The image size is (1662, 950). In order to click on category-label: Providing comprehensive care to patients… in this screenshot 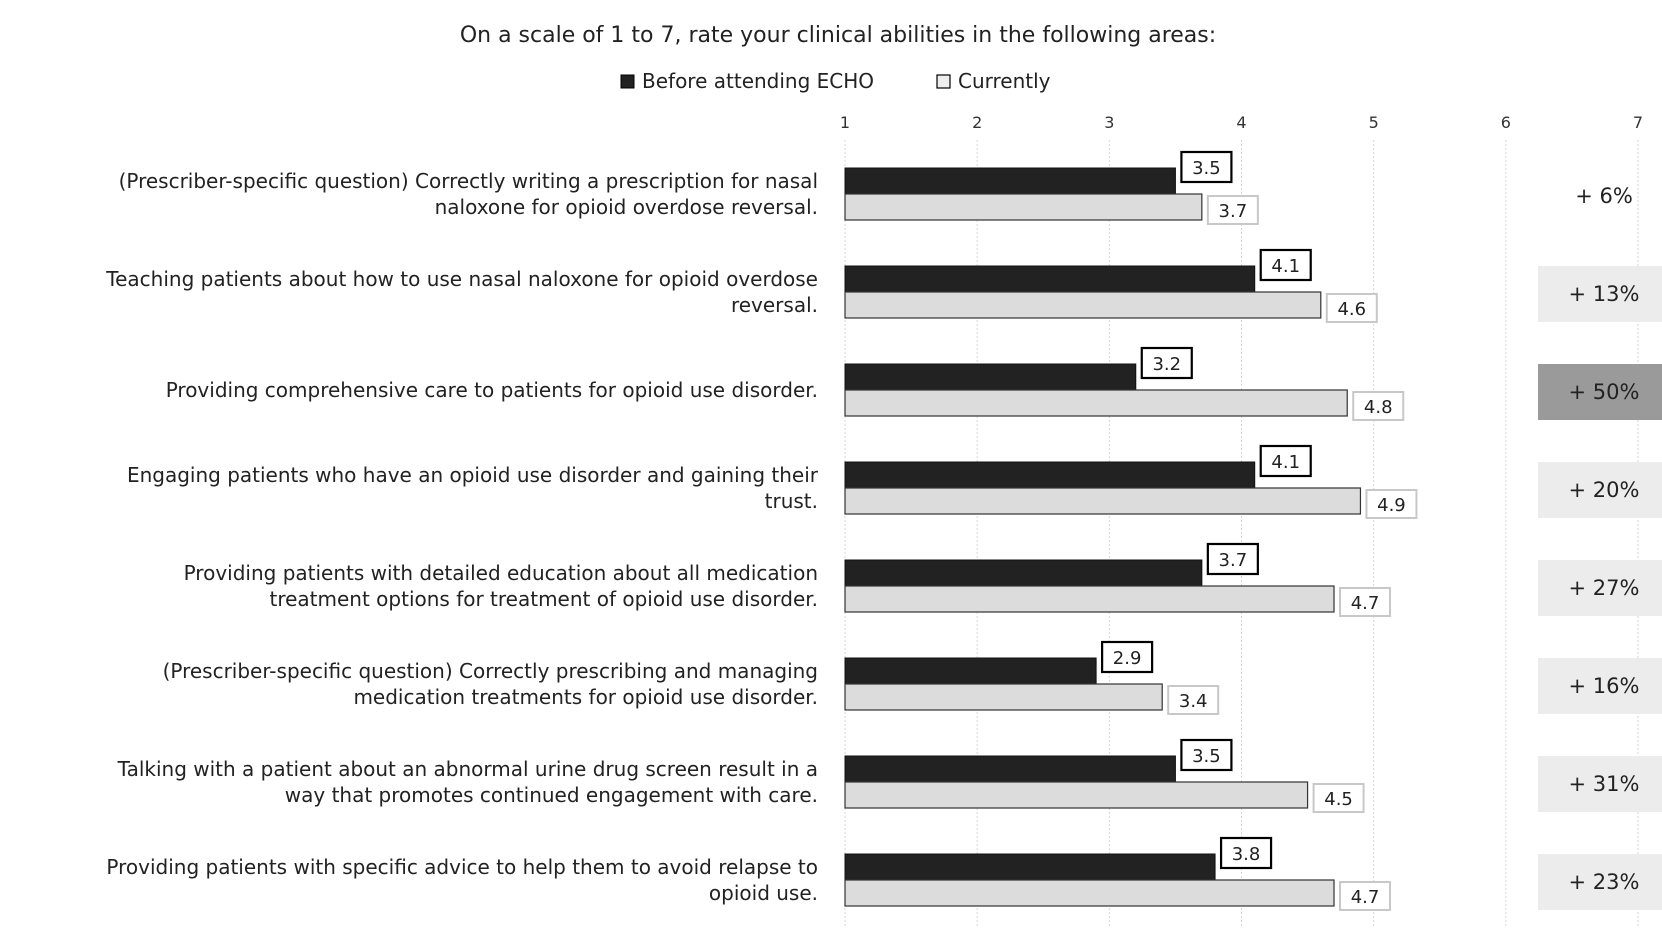, I will do `click(492, 390)`.